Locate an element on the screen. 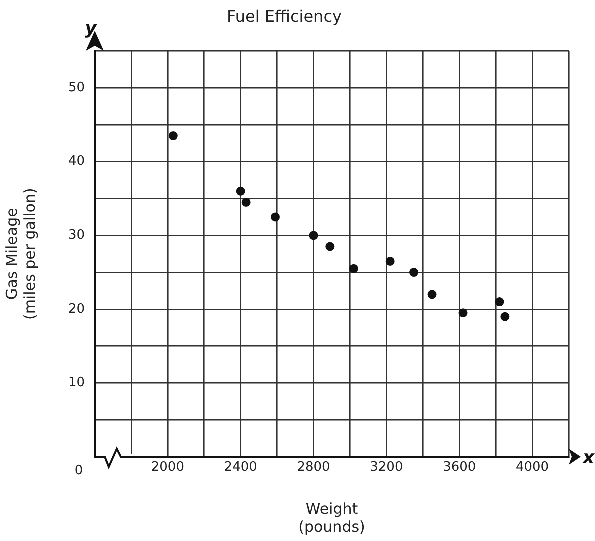  y-tick-label: 10 is located at coordinates (76, 383).